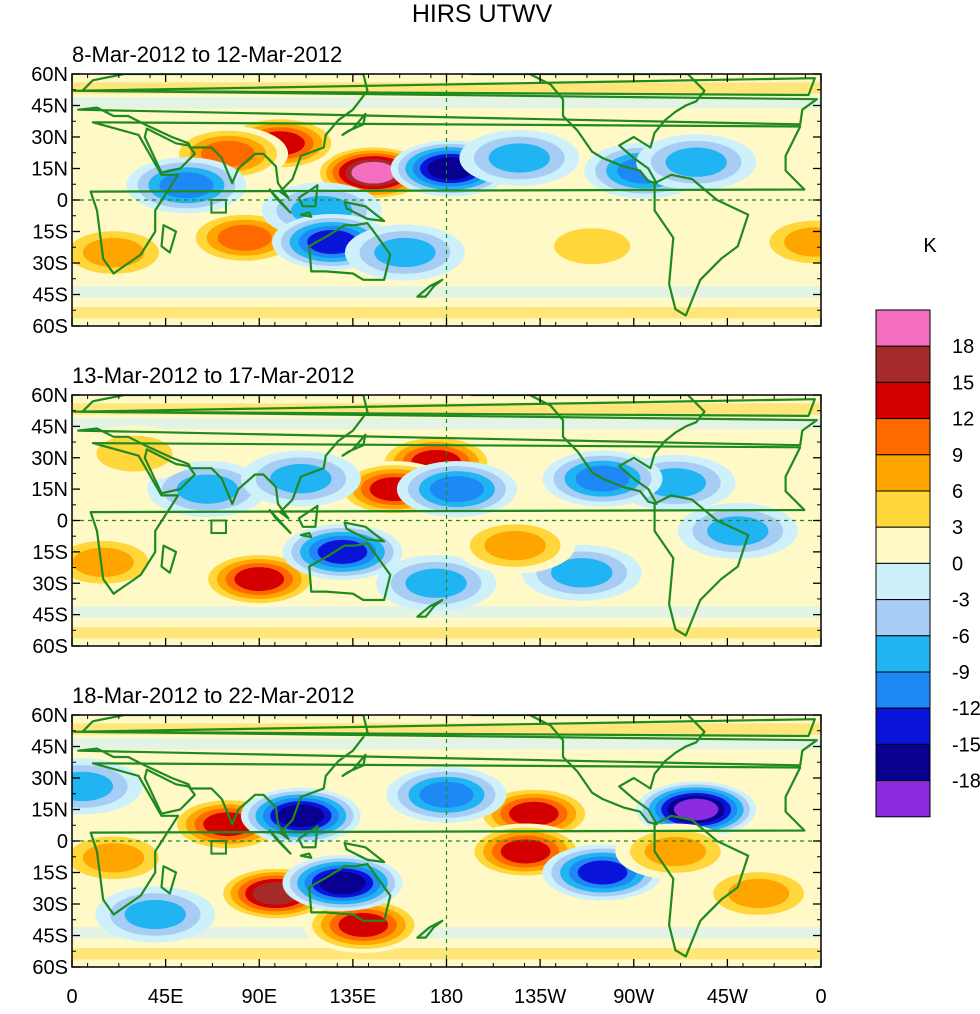 The width and height of the screenshot is (980, 1014). I want to click on colorbar-tick-label: 18, so click(963, 347).